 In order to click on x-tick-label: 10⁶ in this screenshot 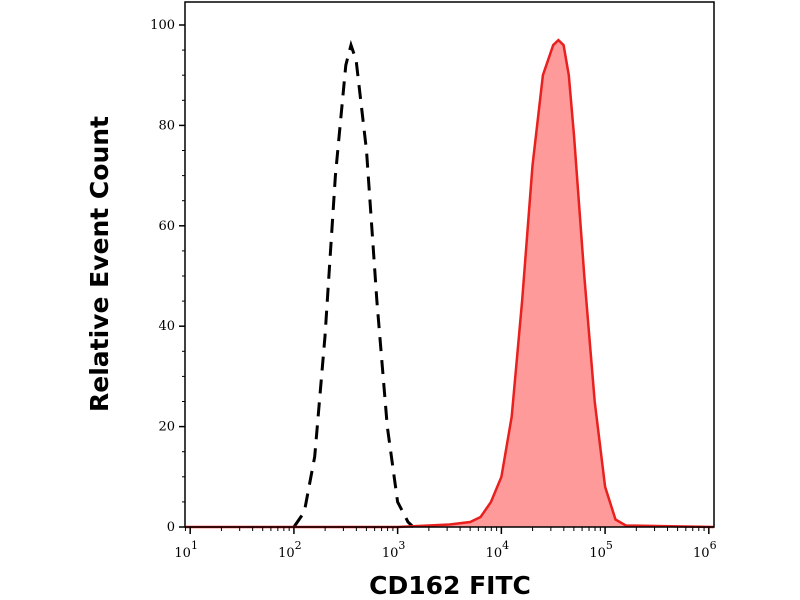, I will do `click(705, 550)`.